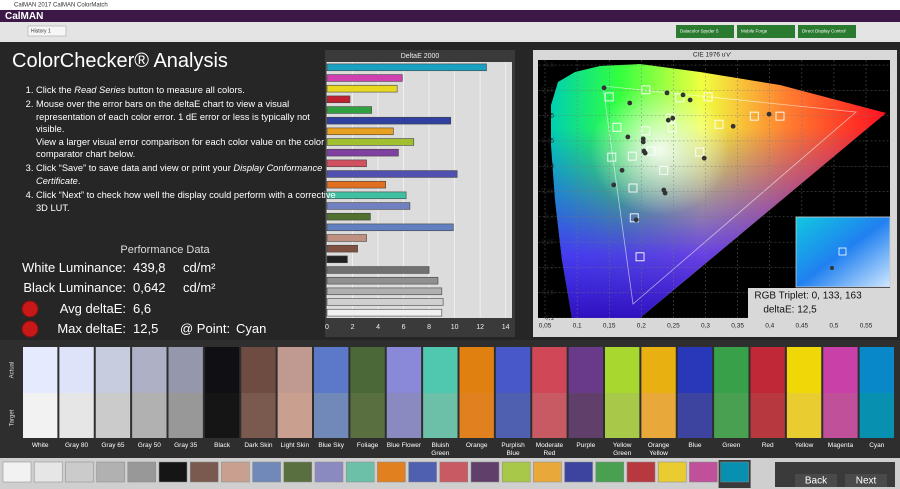  What do you see at coordinates (47, 31) in the screenshot?
I see `tab` at bounding box center [47, 31].